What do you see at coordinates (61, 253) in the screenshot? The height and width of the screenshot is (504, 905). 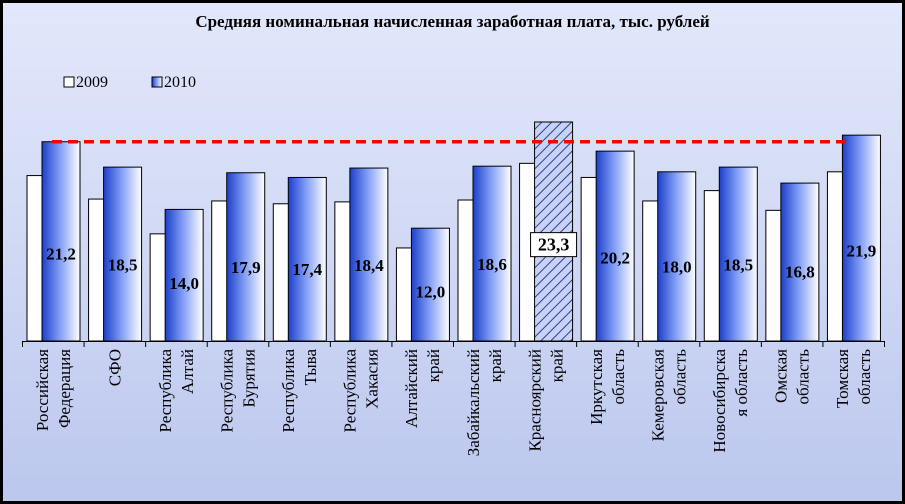 I see `data-label: 21,2` at bounding box center [61, 253].